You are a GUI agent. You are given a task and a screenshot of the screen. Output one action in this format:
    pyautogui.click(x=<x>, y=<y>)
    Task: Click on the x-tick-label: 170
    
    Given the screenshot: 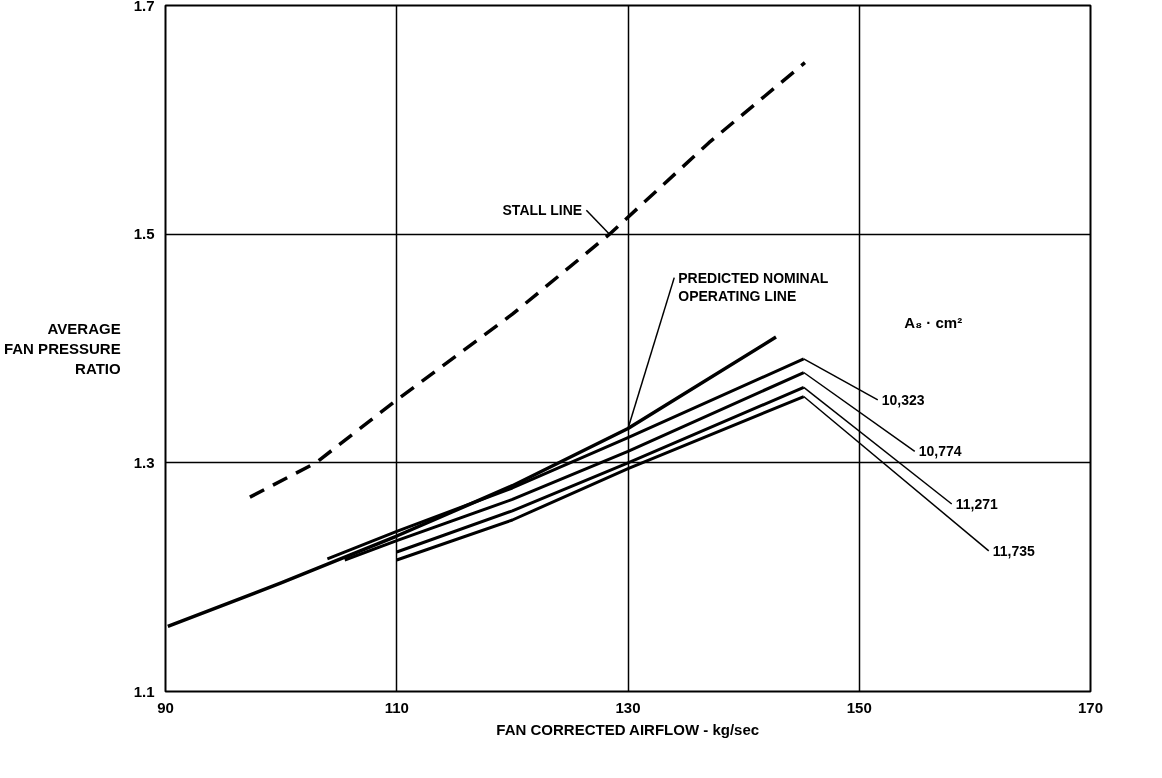 What is the action you would take?
    pyautogui.click(x=1090, y=707)
    